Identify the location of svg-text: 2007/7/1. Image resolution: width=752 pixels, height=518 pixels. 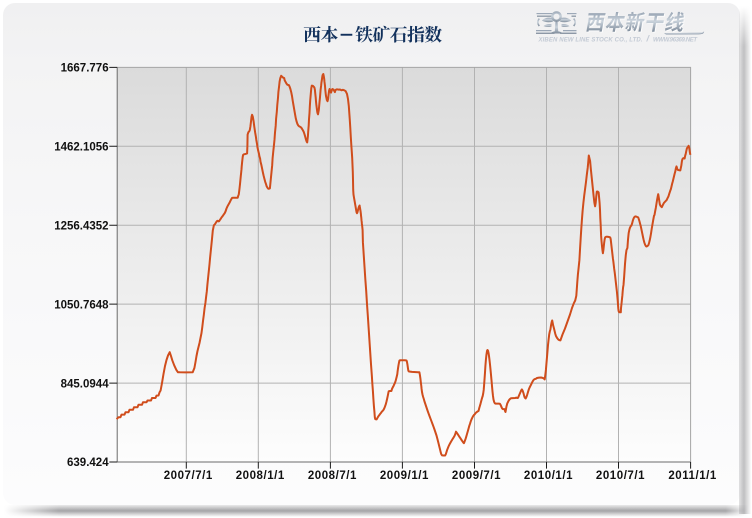
(188, 476).